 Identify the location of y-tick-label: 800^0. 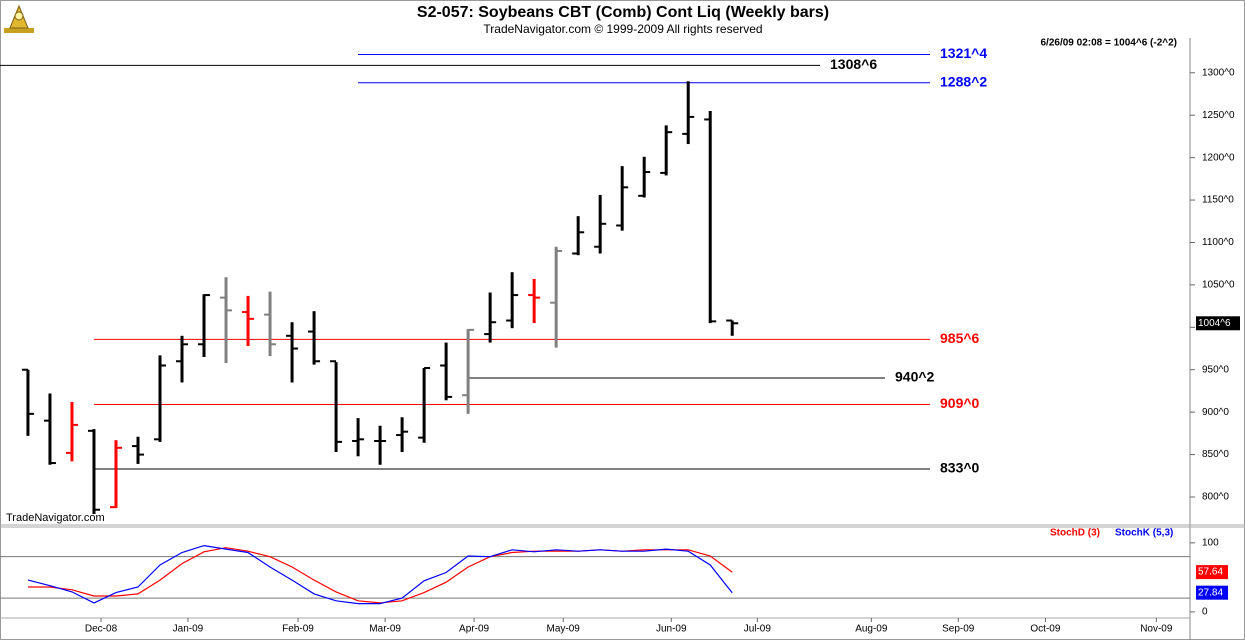
(1215, 497).